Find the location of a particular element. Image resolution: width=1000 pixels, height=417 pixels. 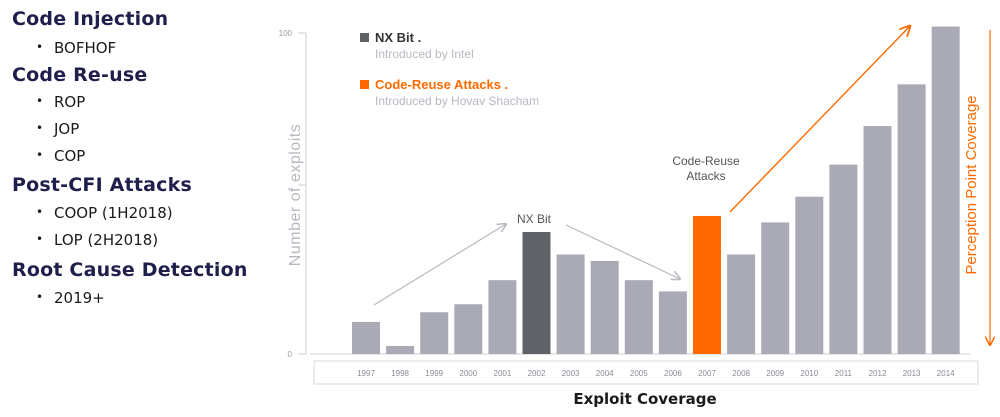

x-tick-label: 1999 is located at coordinates (434, 373).